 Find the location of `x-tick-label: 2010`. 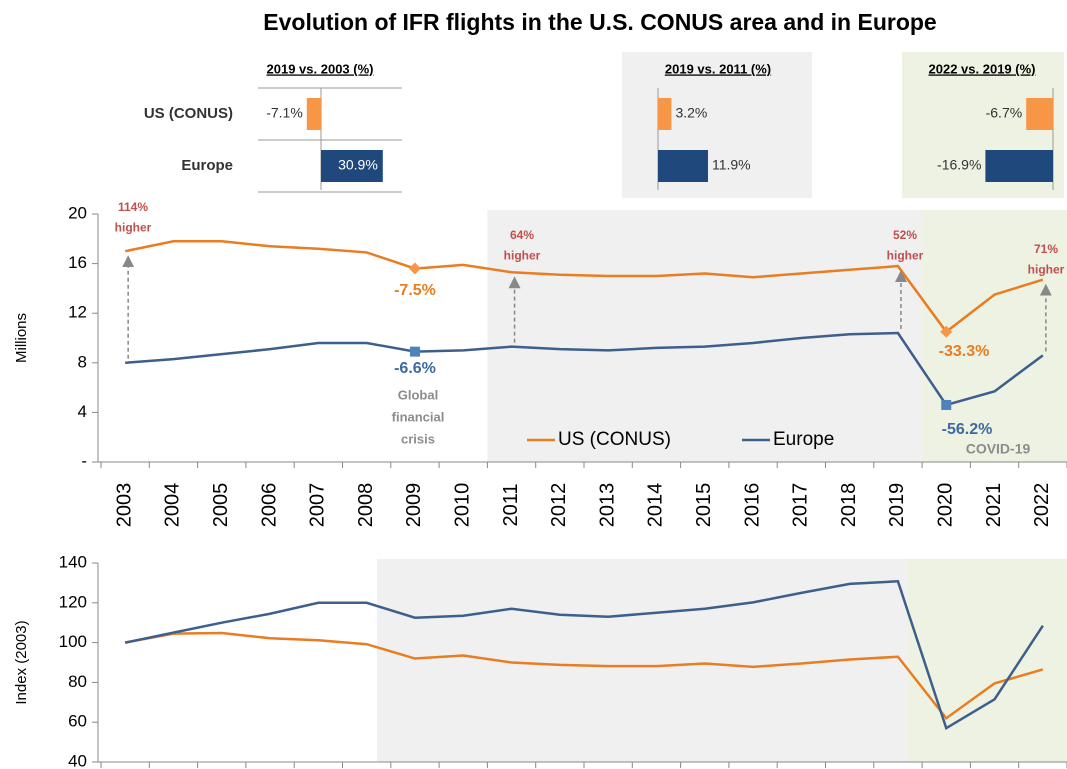

x-tick-label: 2010 is located at coordinates (463, 505).